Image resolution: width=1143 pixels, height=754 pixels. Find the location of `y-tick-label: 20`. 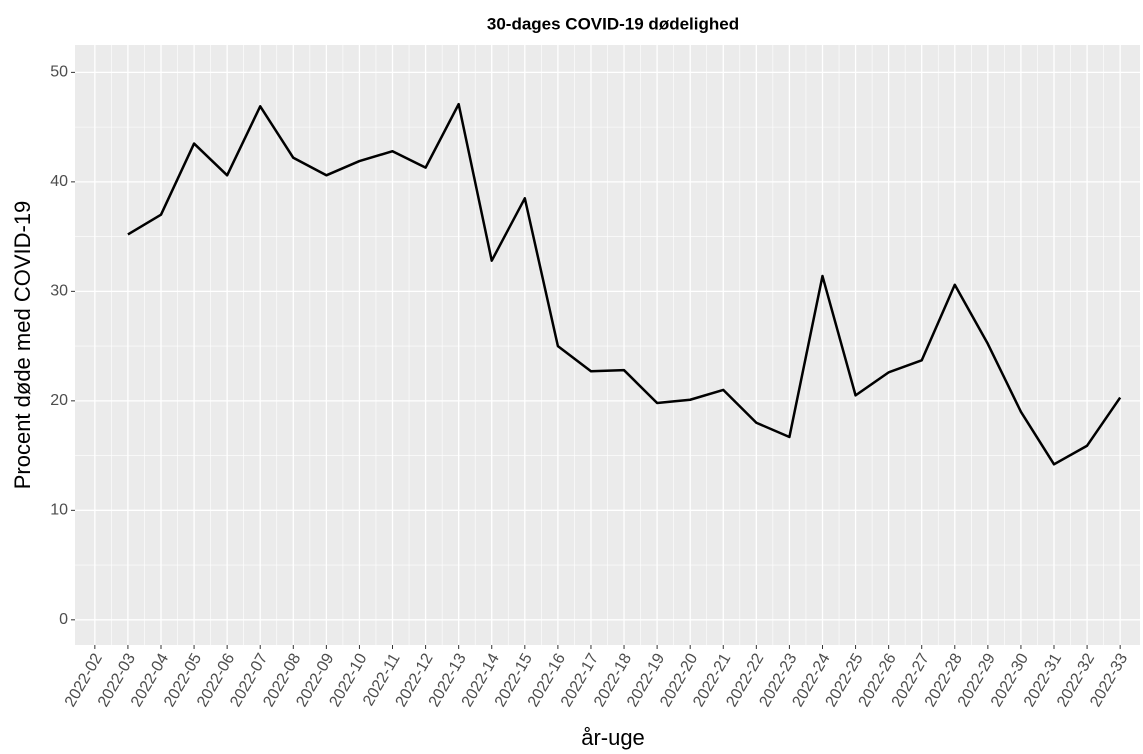

y-tick-label: 20 is located at coordinates (59, 400).